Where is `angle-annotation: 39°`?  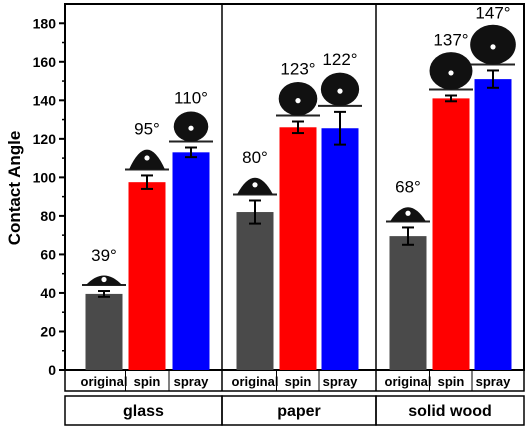 angle-annotation: 39° is located at coordinates (104, 255).